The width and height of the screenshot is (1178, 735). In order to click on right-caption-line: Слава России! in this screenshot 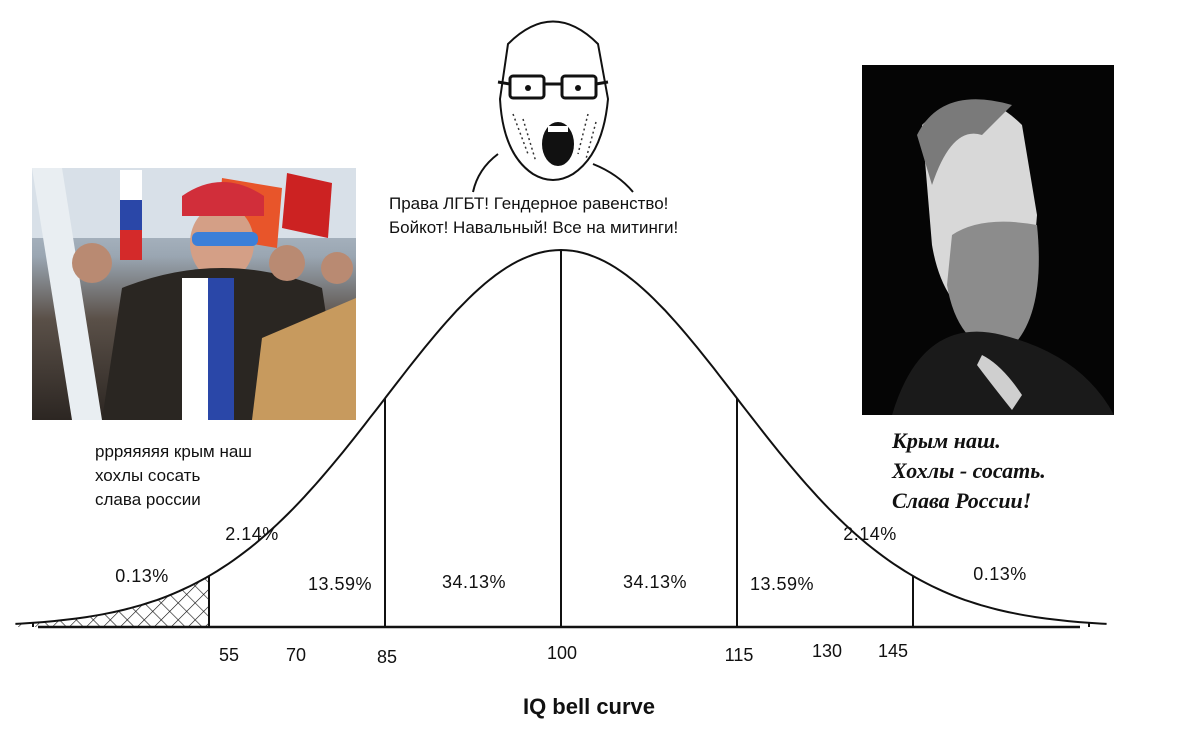, I will do `click(962, 500)`.